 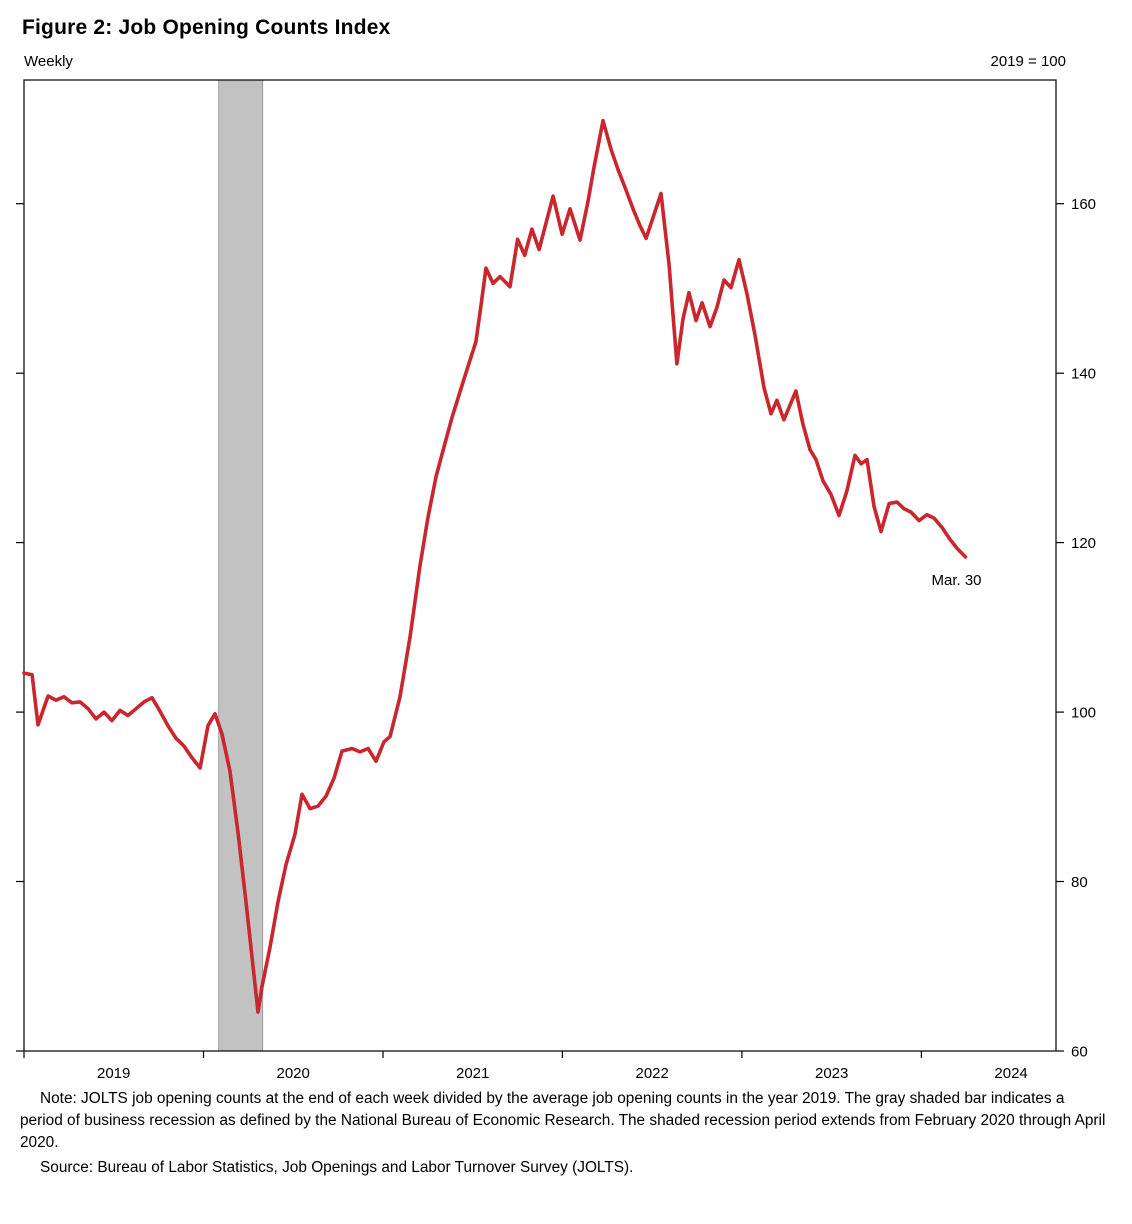 I want to click on x-axis-year-label: 2023, so click(x=831, y=1073).